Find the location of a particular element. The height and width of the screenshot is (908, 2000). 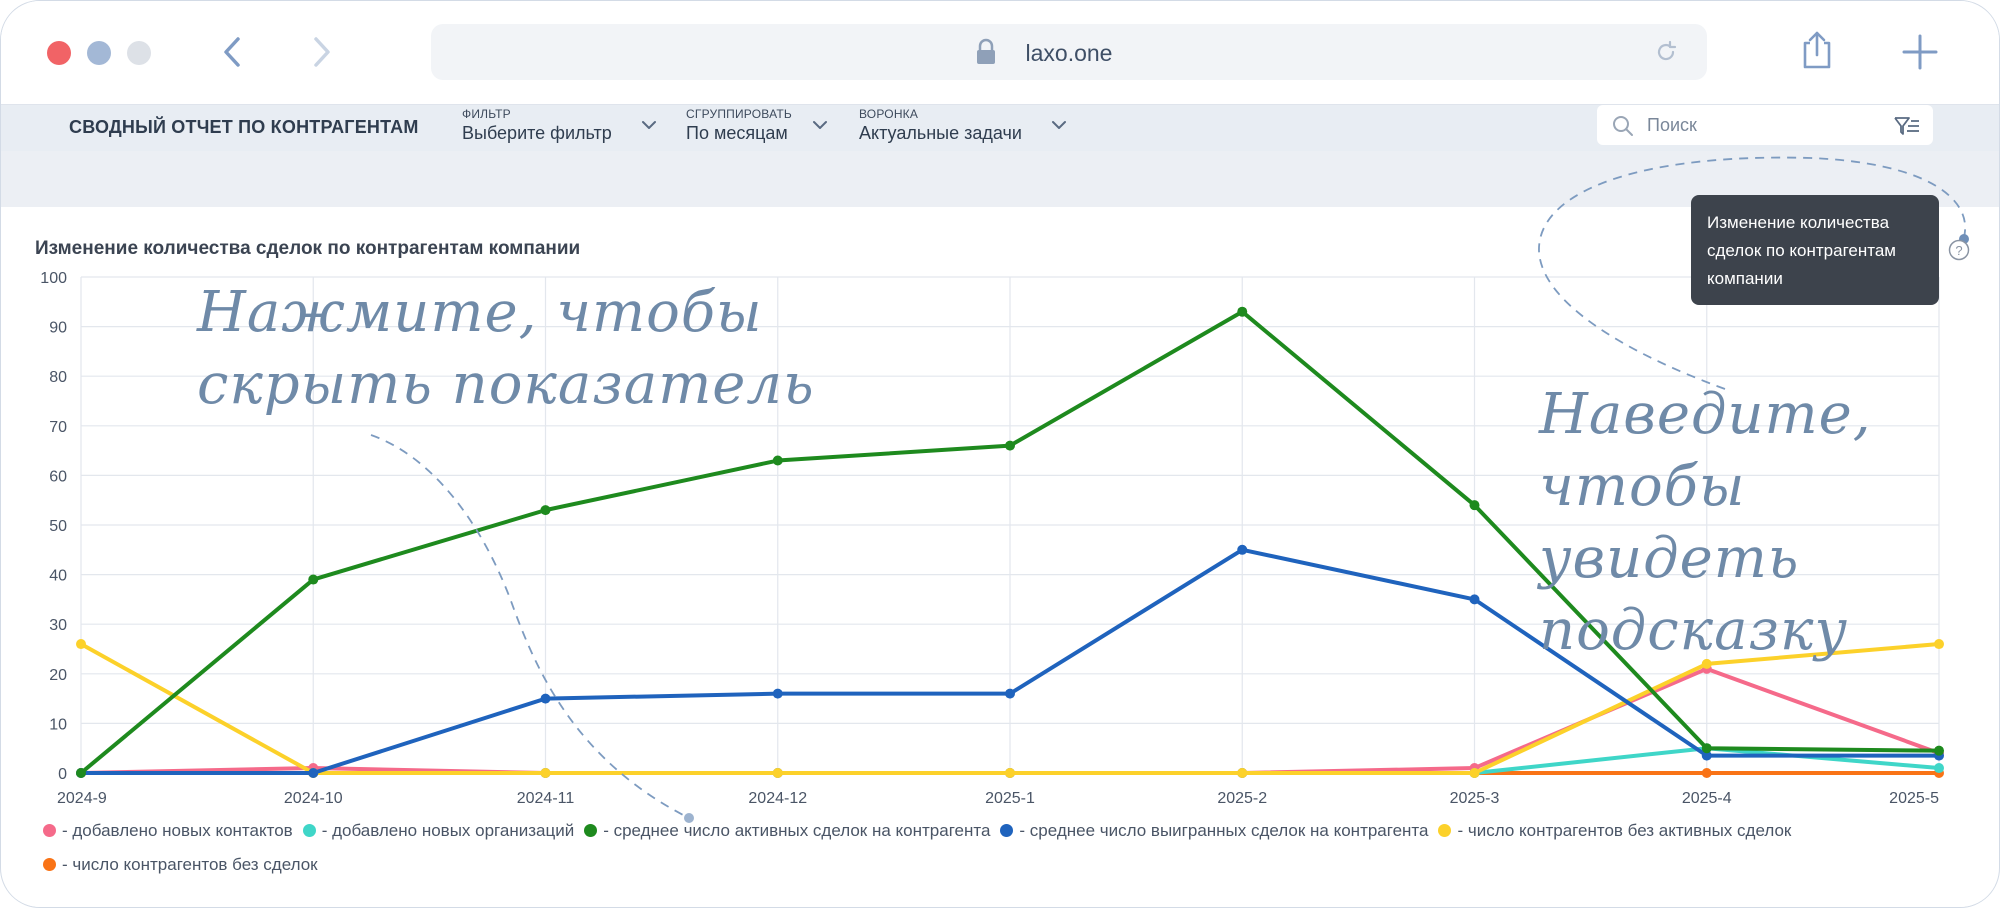

hint-right: Наведите, чтобы увидеть подсказку is located at coordinates (1769, 523).